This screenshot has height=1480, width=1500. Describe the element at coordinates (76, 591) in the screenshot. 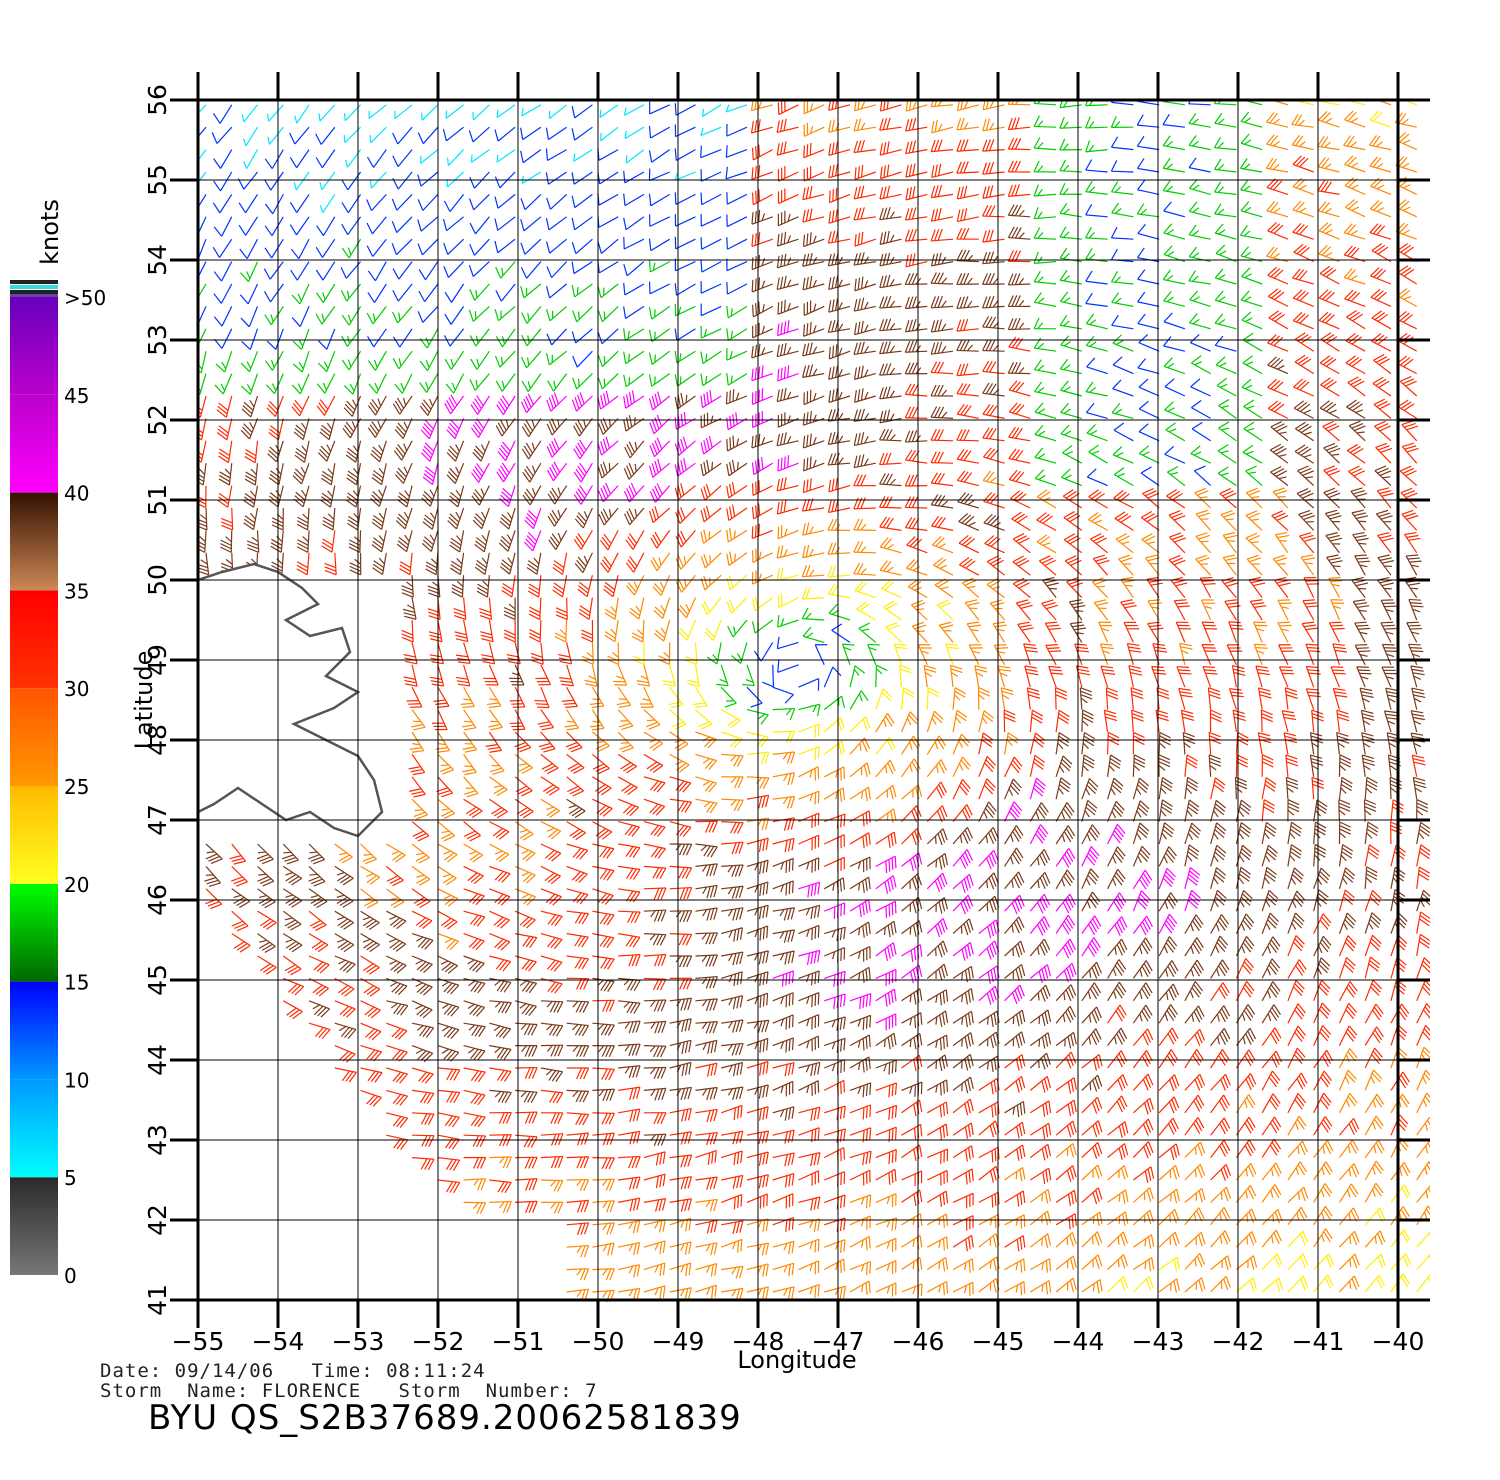

I see `legend-level-label: 35` at that location.